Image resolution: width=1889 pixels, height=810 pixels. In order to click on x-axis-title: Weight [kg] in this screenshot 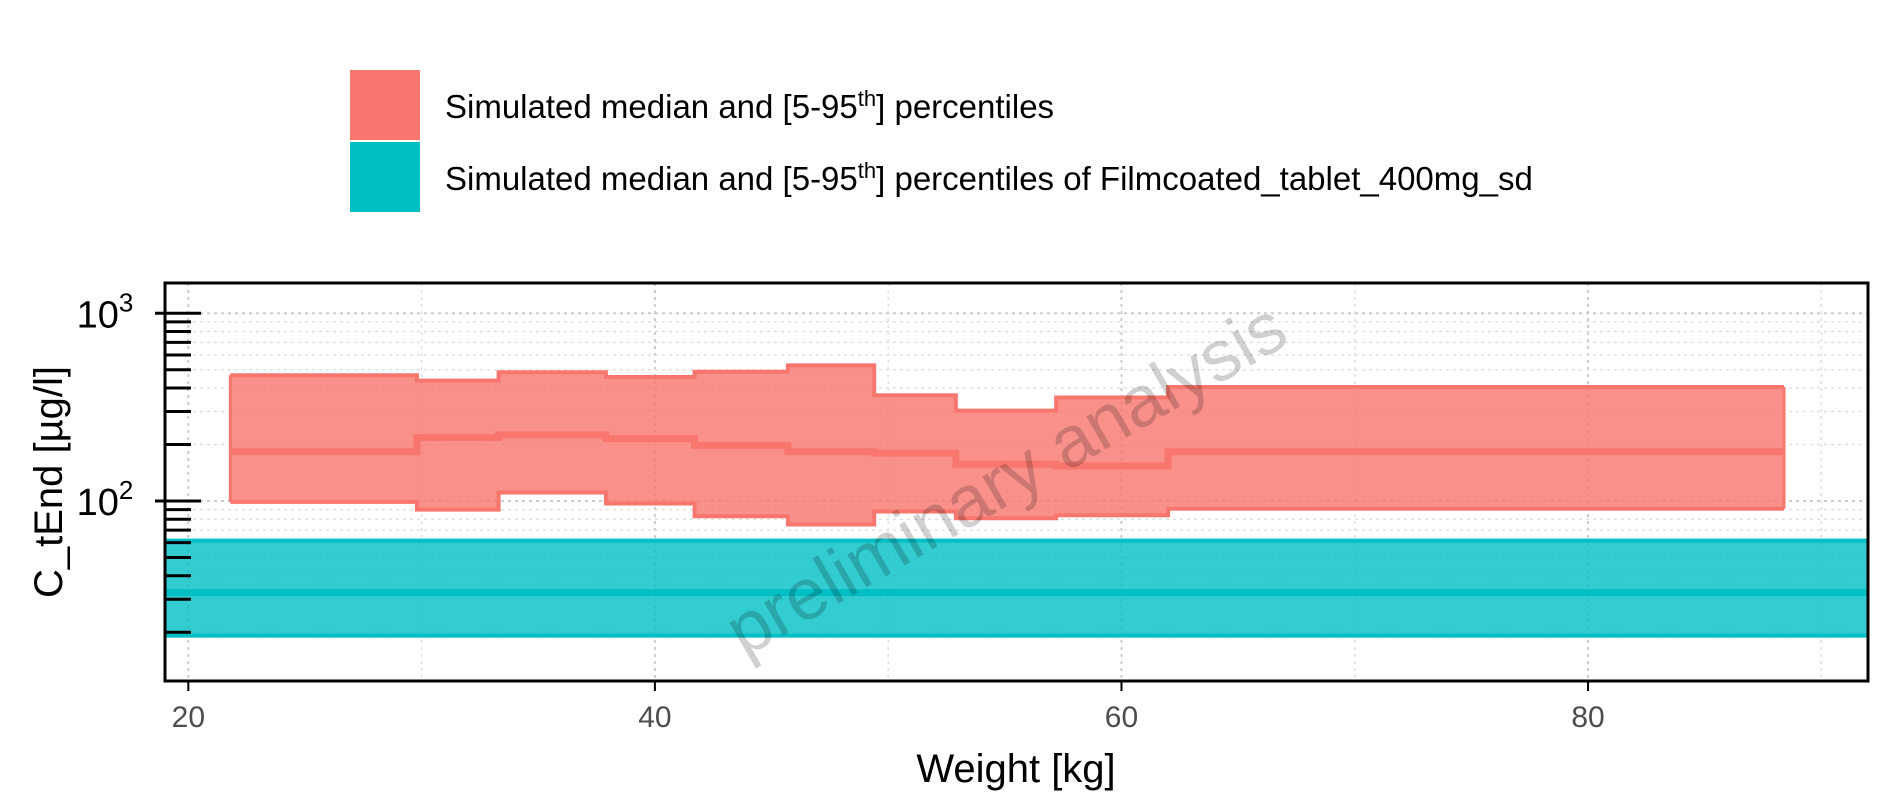, I will do `click(1015, 769)`.